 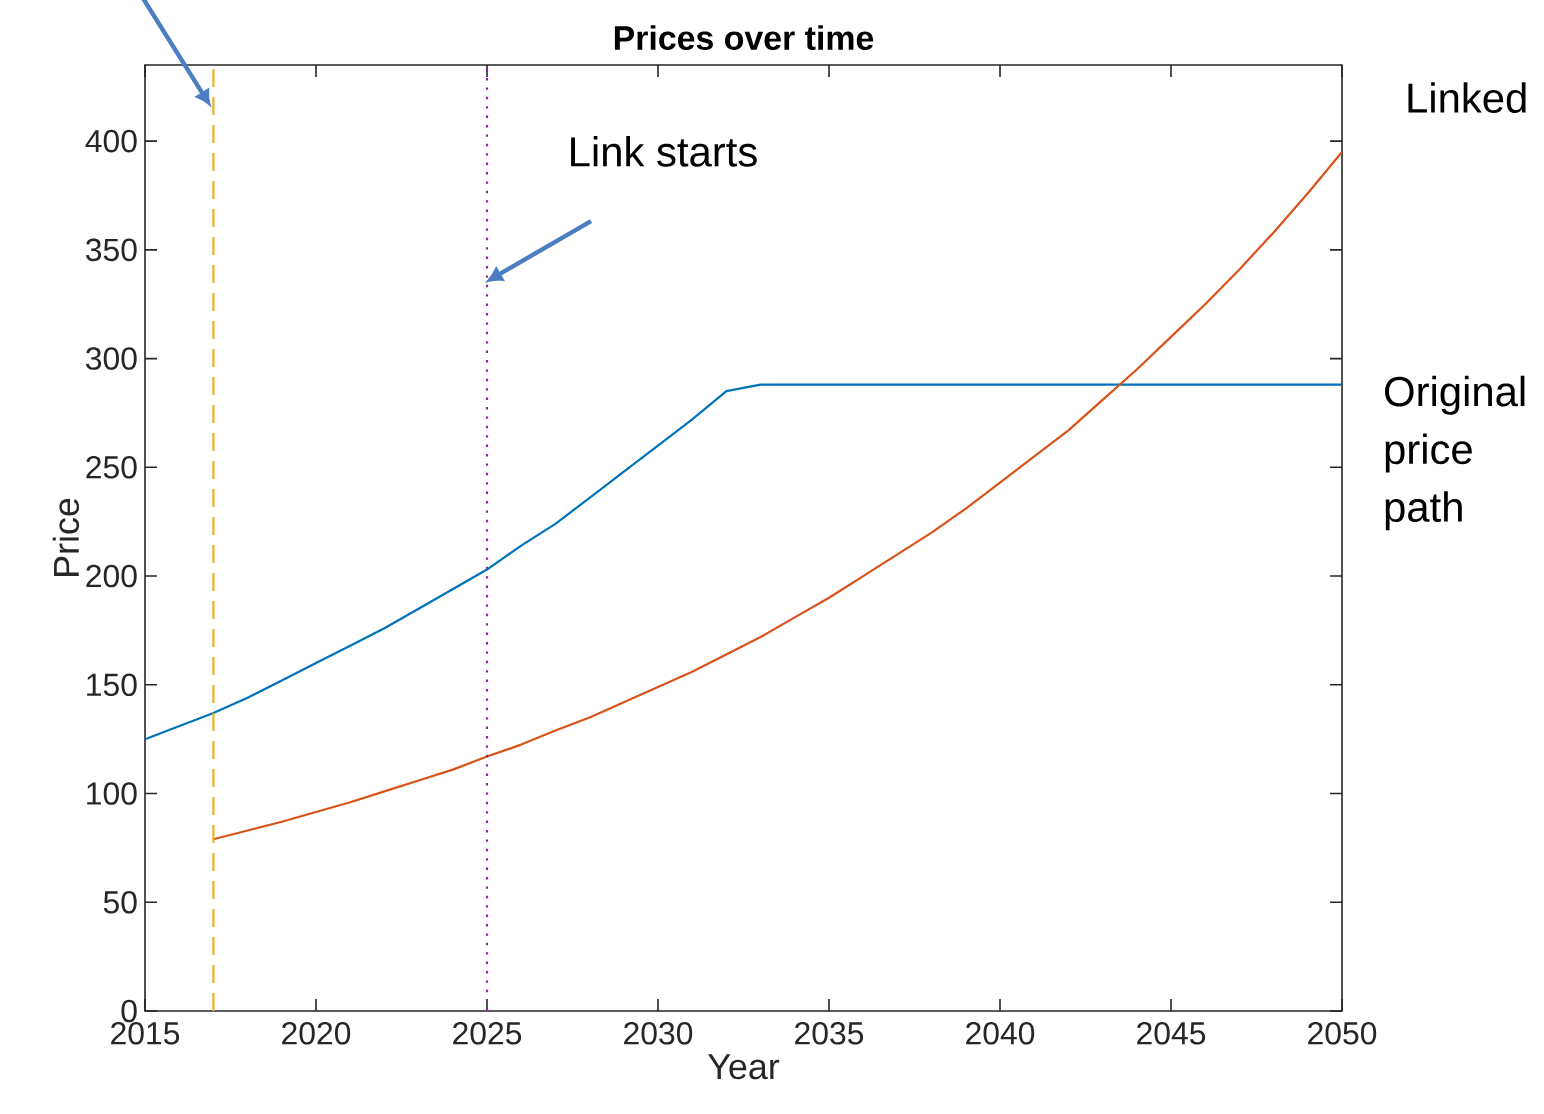 I want to click on y-tick-label: 100, so click(x=112, y=793).